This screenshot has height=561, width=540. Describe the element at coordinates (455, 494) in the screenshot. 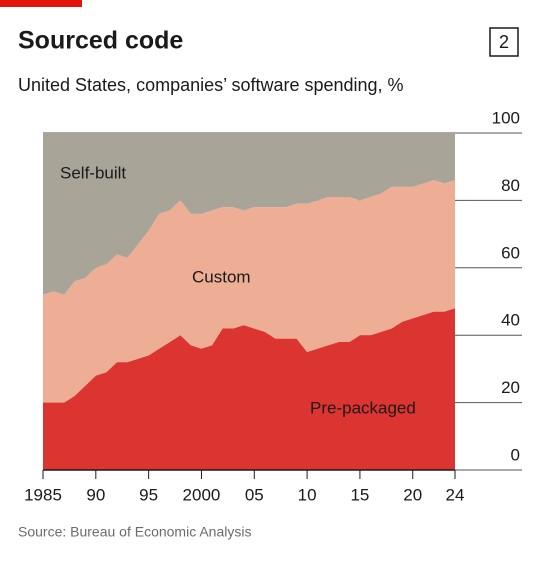

I see `x-tick-label: 24` at that location.